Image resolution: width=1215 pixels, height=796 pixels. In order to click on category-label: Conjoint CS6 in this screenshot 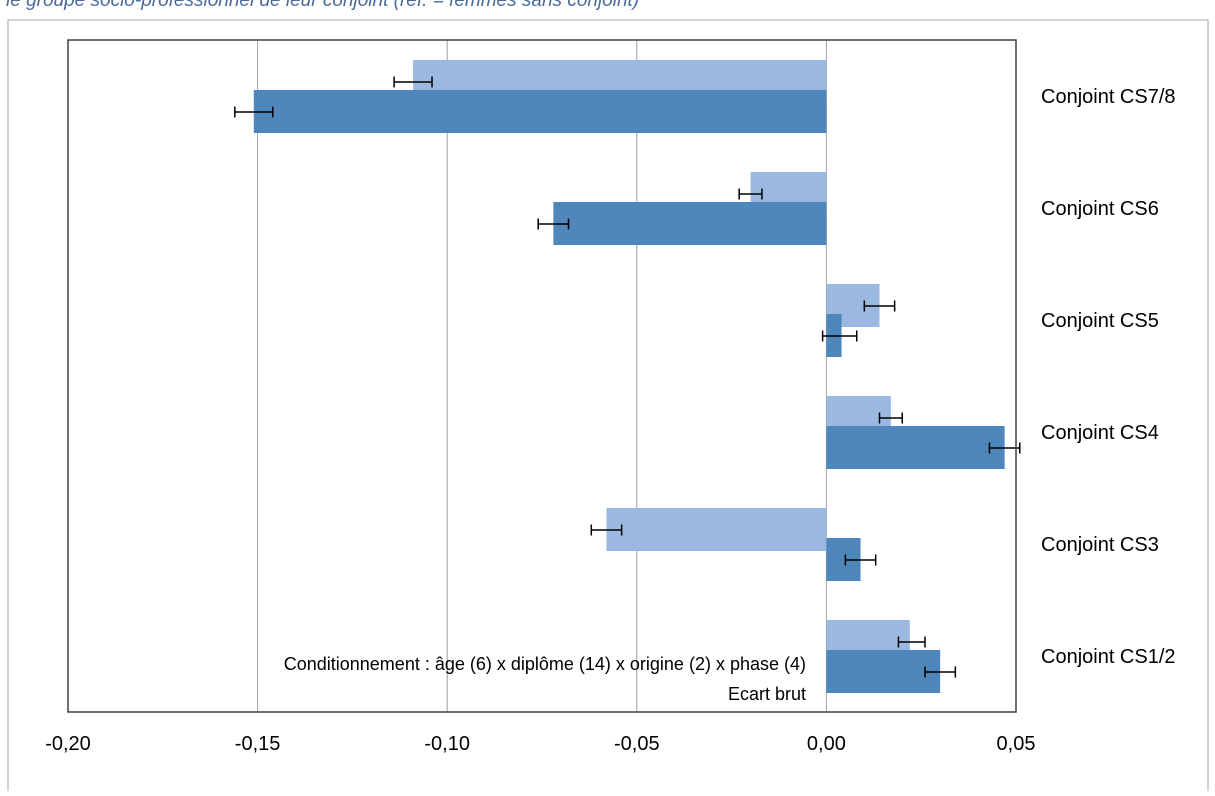, I will do `click(1100, 209)`.